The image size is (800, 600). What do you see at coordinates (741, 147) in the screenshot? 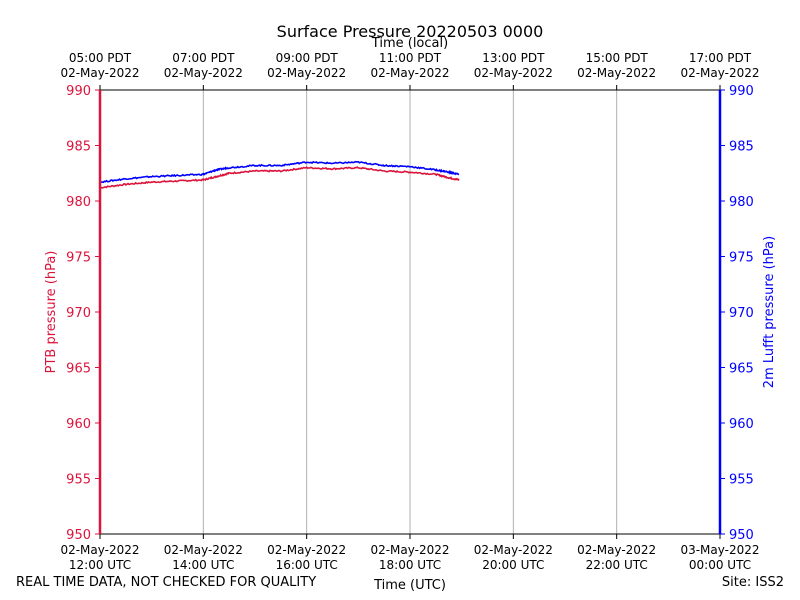
I see `y-tick-label-right-985: 985` at bounding box center [741, 147].